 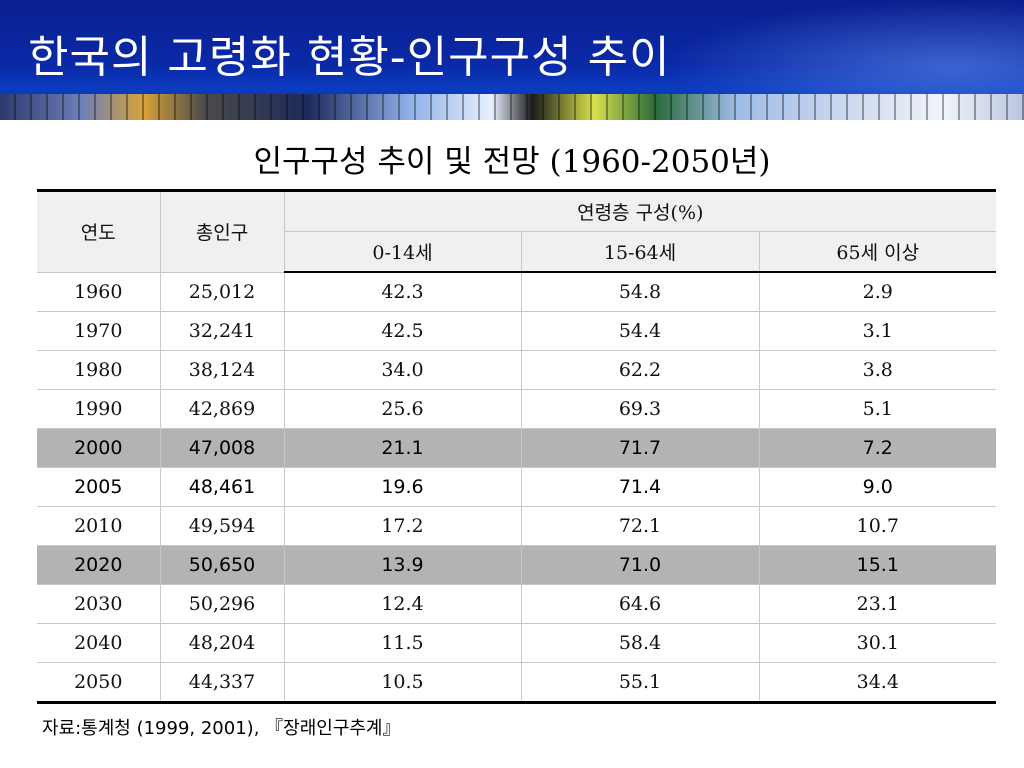 I want to click on cell-year: 2040, so click(x=99, y=643).